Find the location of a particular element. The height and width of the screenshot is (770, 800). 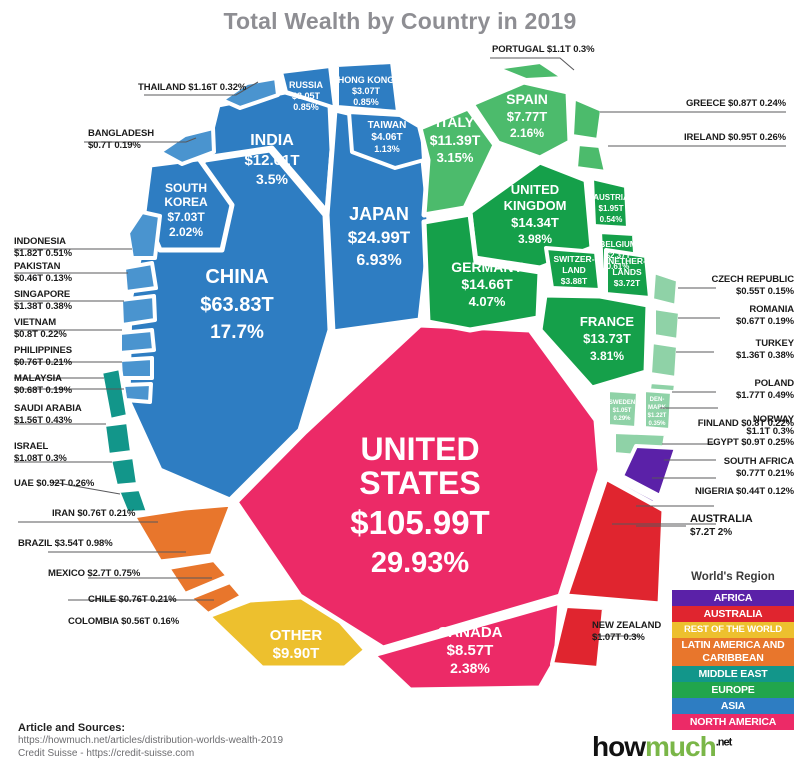

label-uk-name1: UNITED is located at coordinates (535, 189).